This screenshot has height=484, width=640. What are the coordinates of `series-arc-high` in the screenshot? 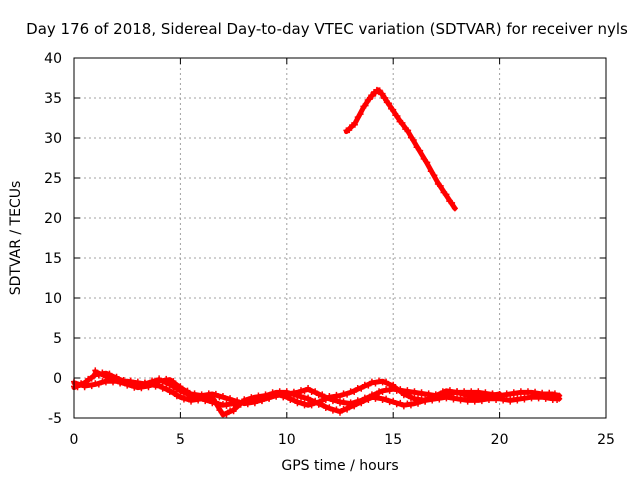 It's located at (400, 149).